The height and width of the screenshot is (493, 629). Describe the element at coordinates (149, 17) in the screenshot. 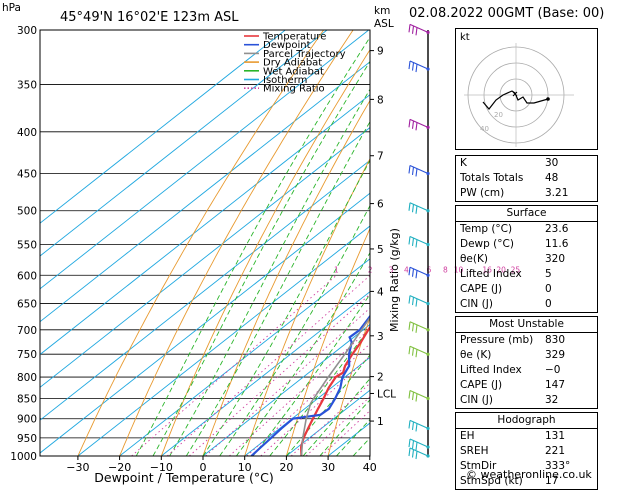

I see `location-label: 45°49'N 16°02'E 123m ASL` at that location.